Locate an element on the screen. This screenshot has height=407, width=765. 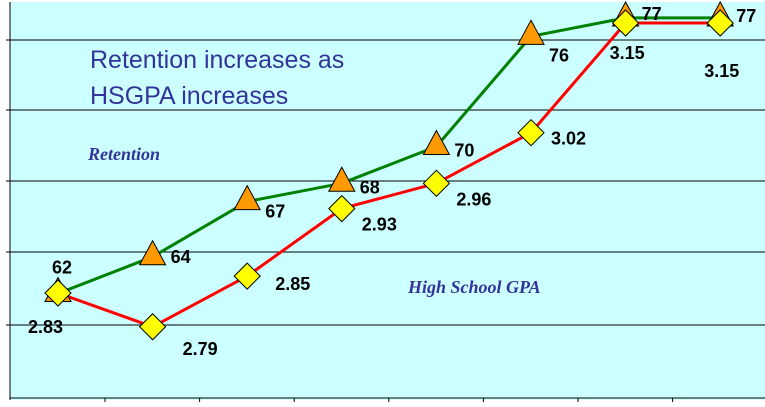
headline-line-2: HSGPA increases is located at coordinates (189, 96).